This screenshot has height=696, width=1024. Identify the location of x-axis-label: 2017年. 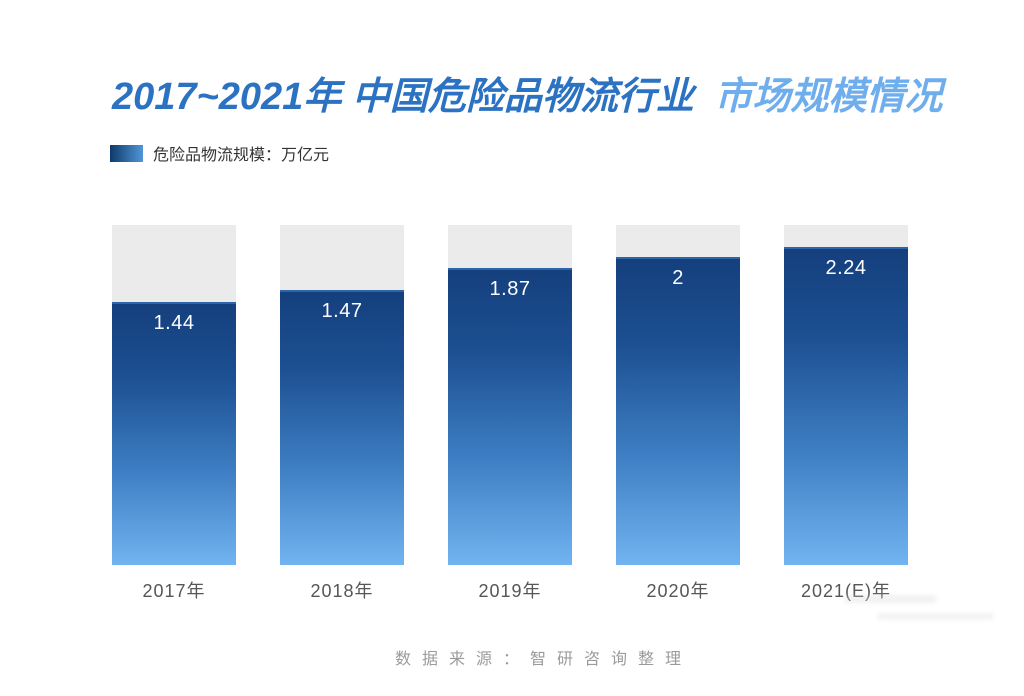
(174, 591).